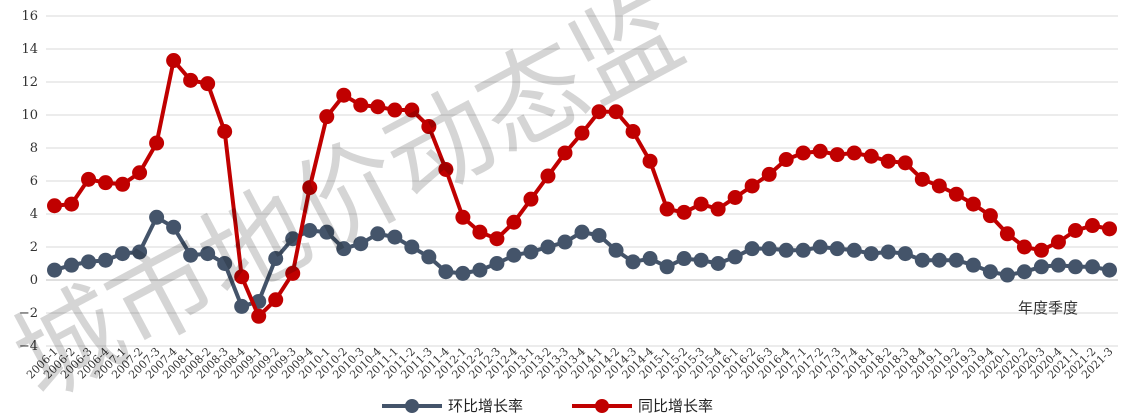 This screenshot has width=1126, height=417. I want to click on y-tick-label: 16, so click(29, 16).